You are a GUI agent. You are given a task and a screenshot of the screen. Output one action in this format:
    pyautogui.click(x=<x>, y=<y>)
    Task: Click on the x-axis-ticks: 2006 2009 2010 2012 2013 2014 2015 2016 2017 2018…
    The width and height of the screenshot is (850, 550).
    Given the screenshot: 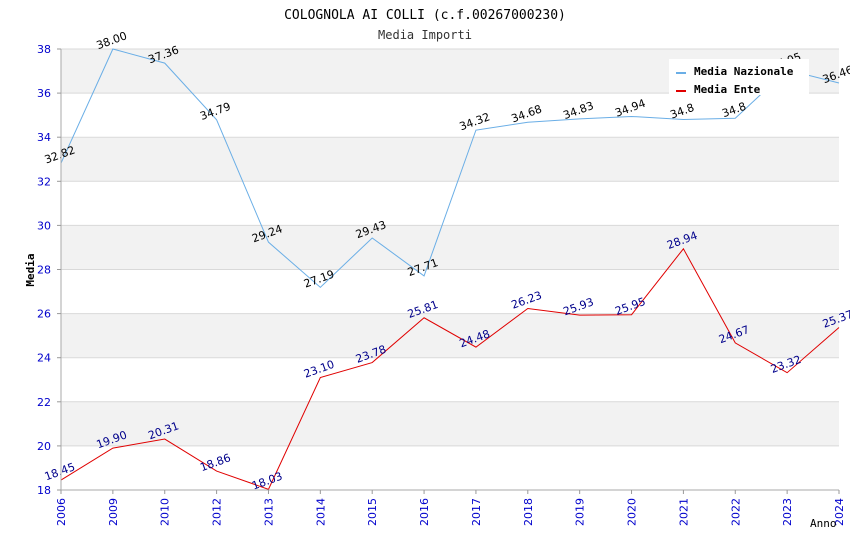 What is the action you would take?
    pyautogui.click(x=450, y=508)
    